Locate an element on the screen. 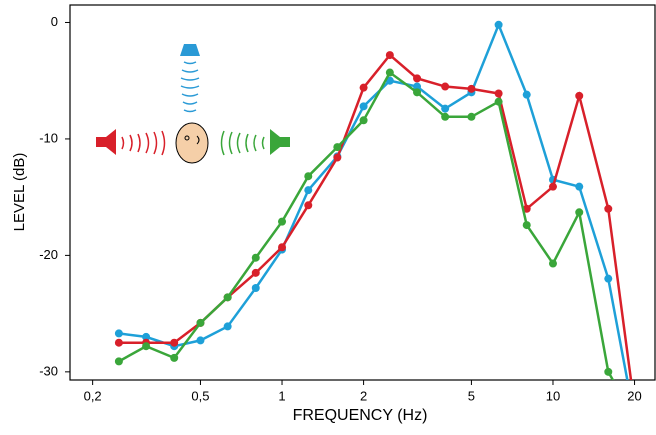 The image size is (656, 435). x-tick-label: 1 is located at coordinates (281, 395).